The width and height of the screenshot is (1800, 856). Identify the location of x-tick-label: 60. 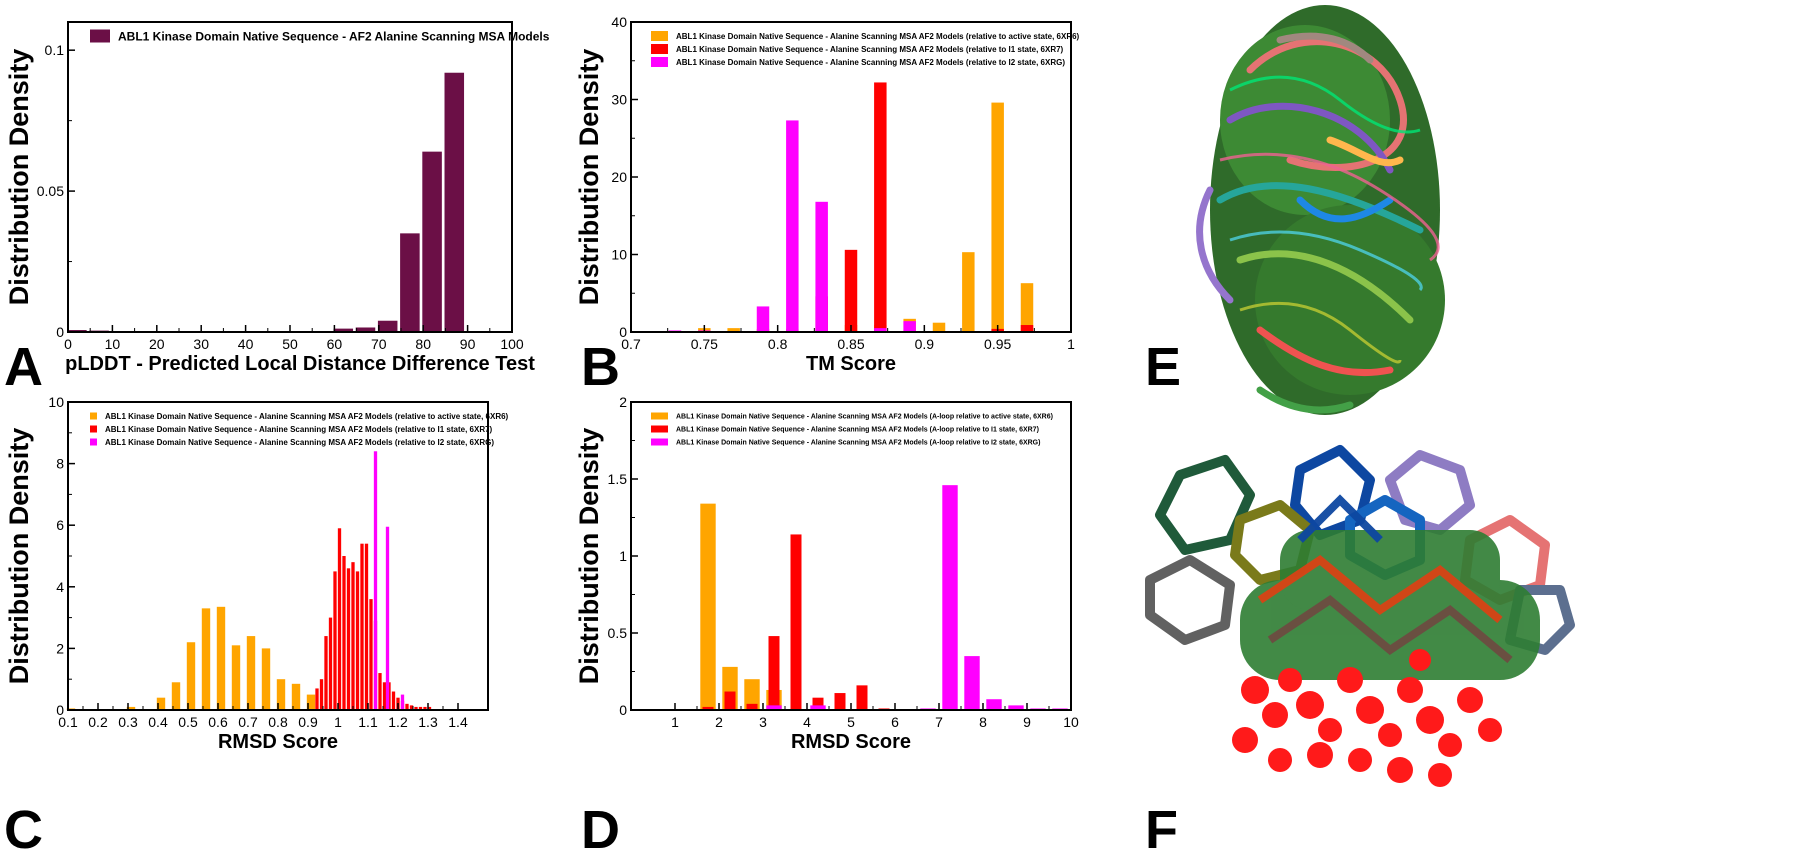
(335, 344).